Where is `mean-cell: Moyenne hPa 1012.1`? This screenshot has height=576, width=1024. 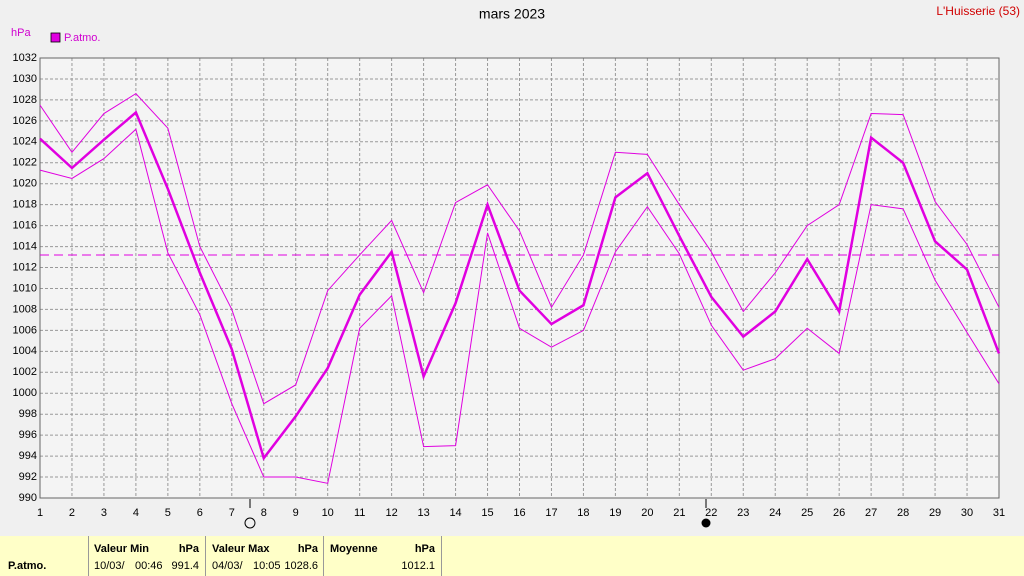 mean-cell: Moyenne hPa 1012.1 is located at coordinates (383, 556).